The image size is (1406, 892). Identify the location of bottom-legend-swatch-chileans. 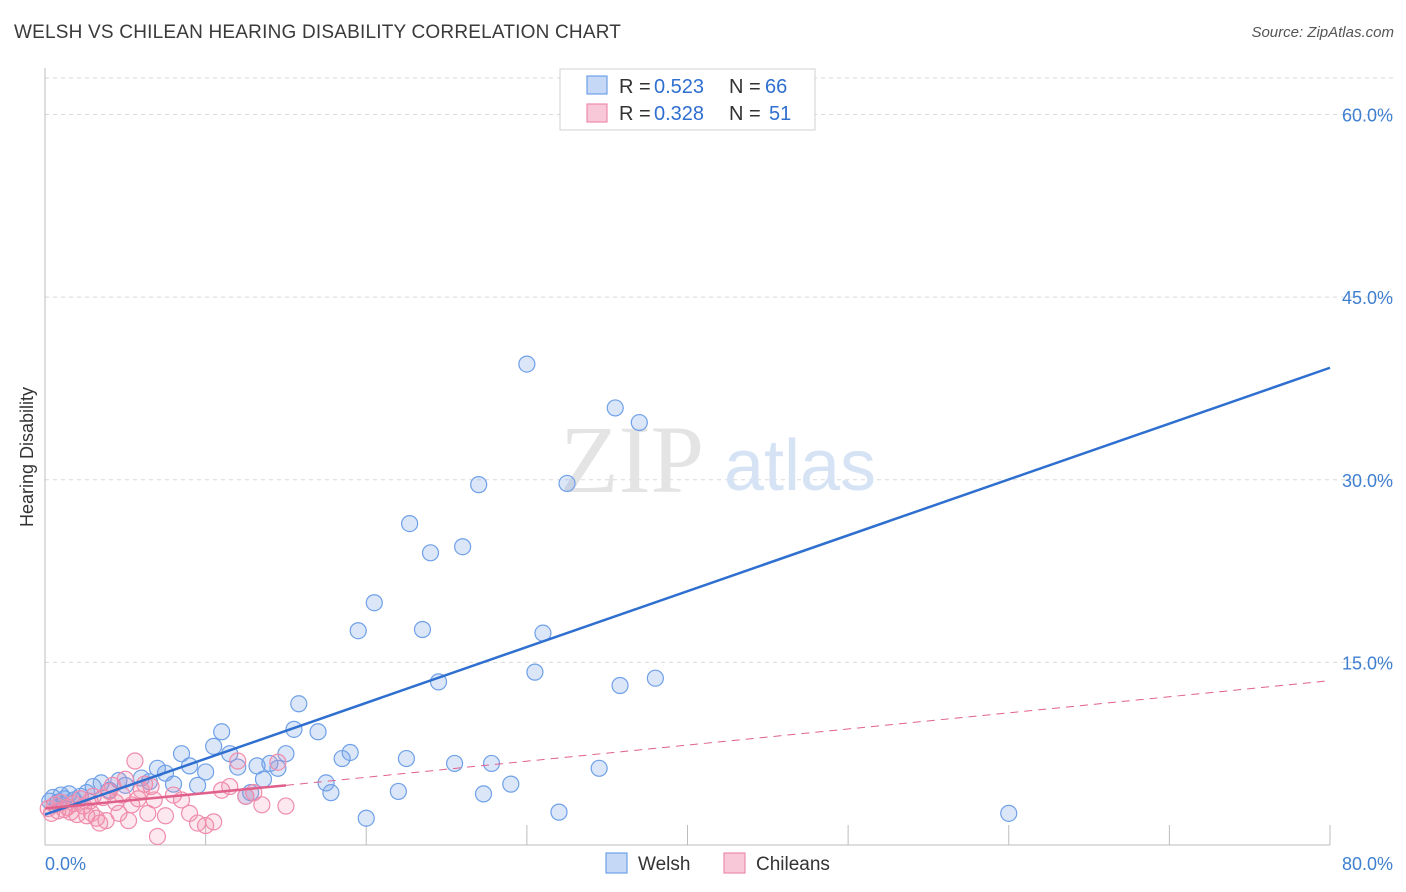
(734, 863).